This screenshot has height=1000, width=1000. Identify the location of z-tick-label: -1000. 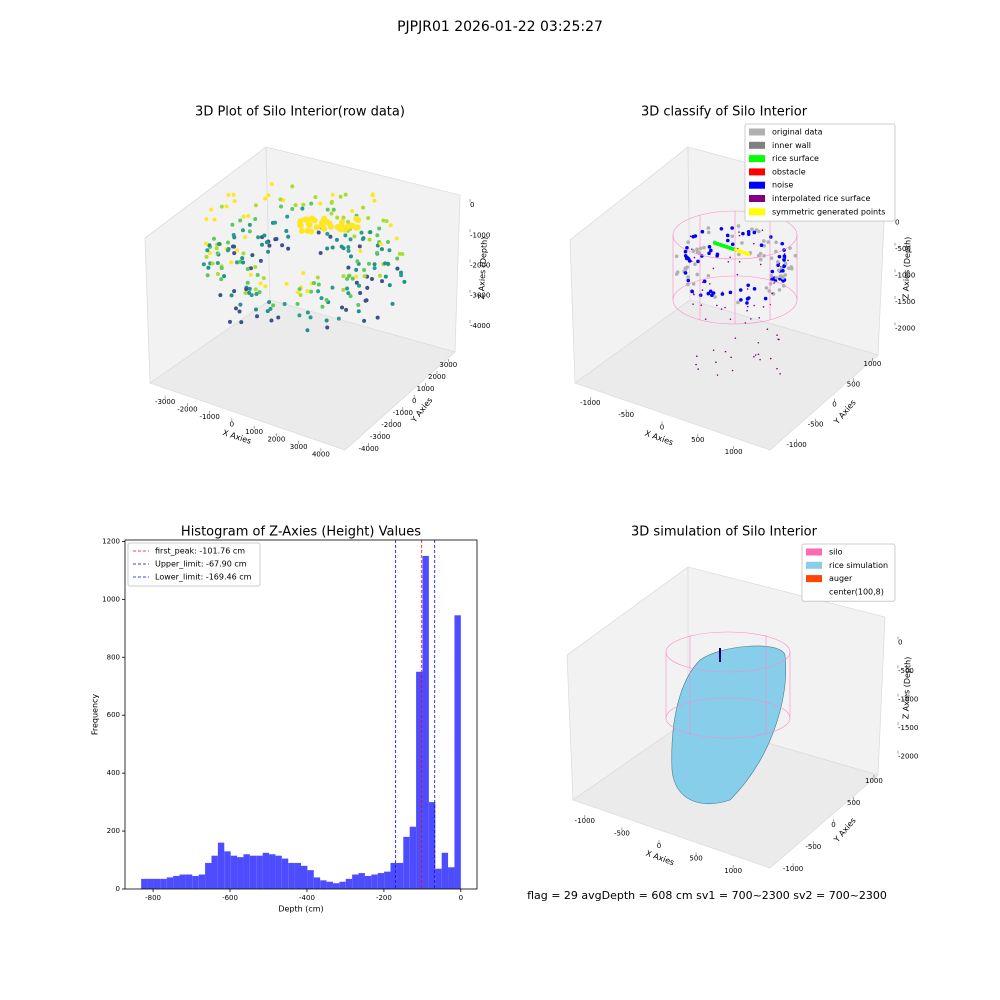
(480, 235).